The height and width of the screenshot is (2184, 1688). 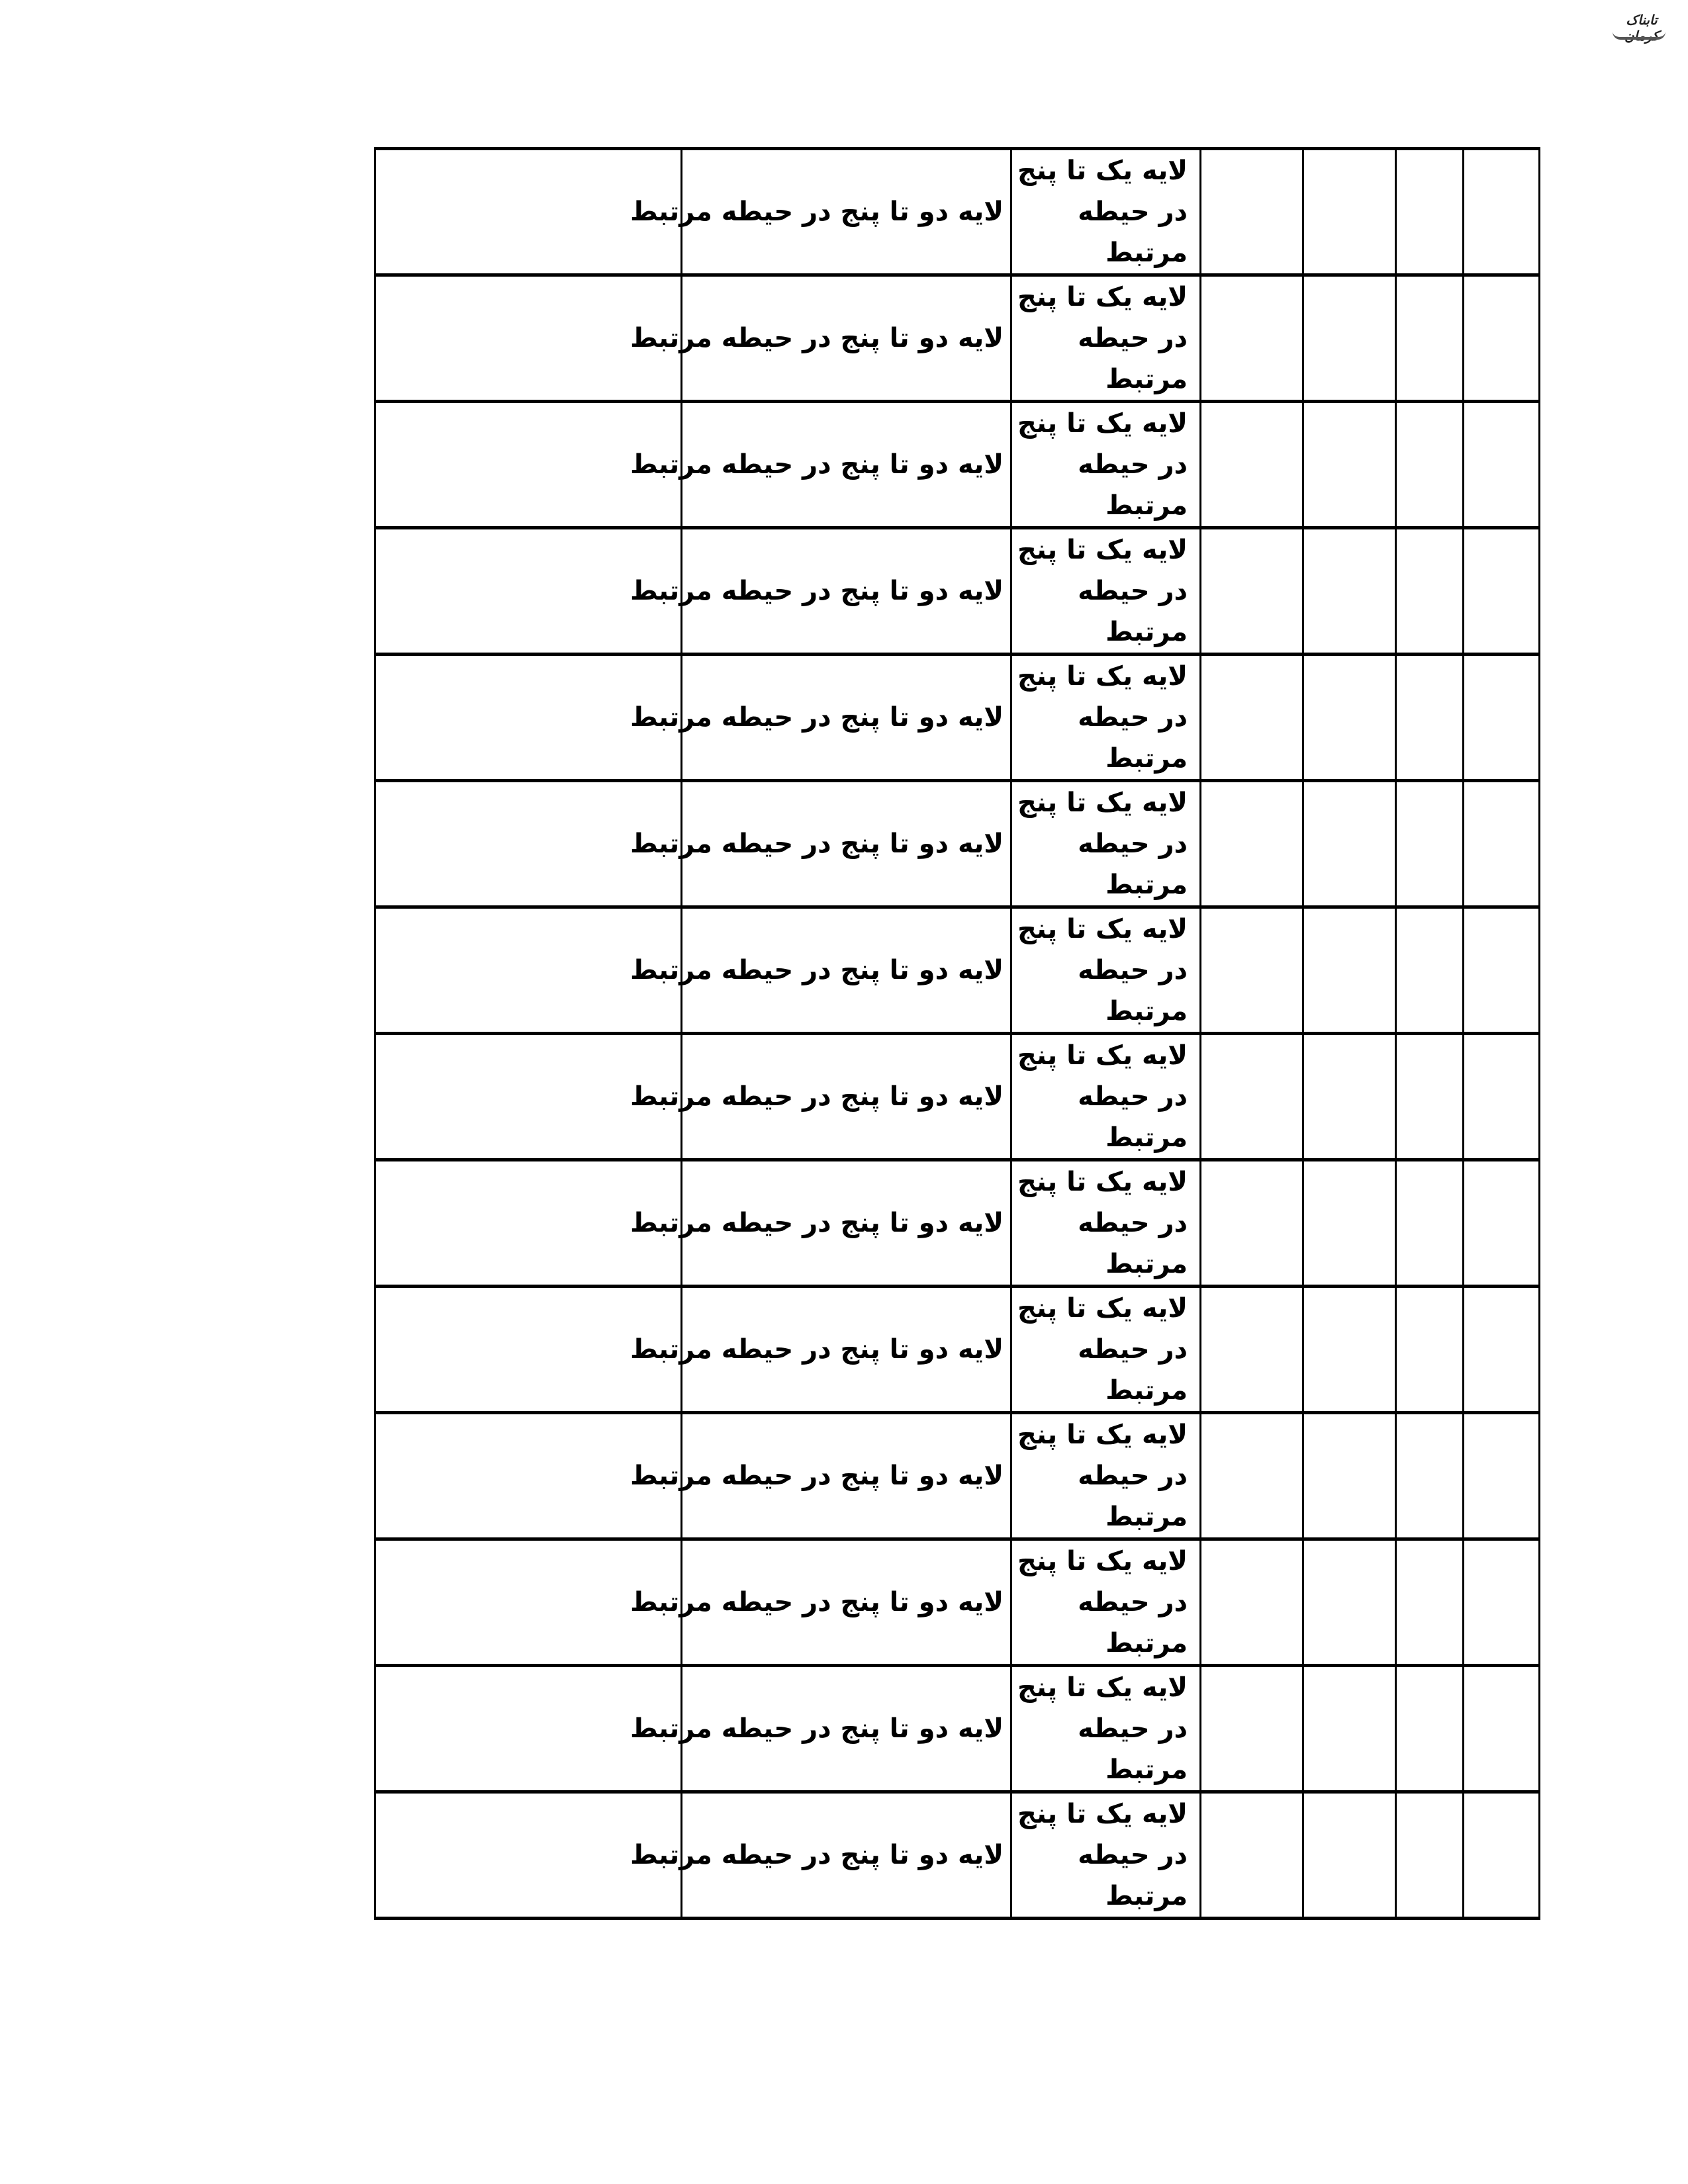 I want to click on logo-swash, so click(x=1639, y=36).